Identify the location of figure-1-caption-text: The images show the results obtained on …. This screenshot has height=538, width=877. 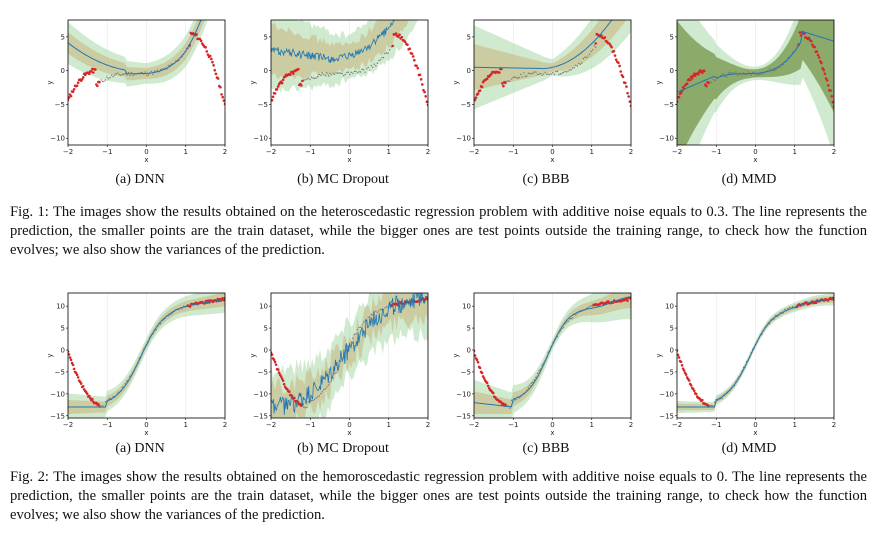
(438, 231).